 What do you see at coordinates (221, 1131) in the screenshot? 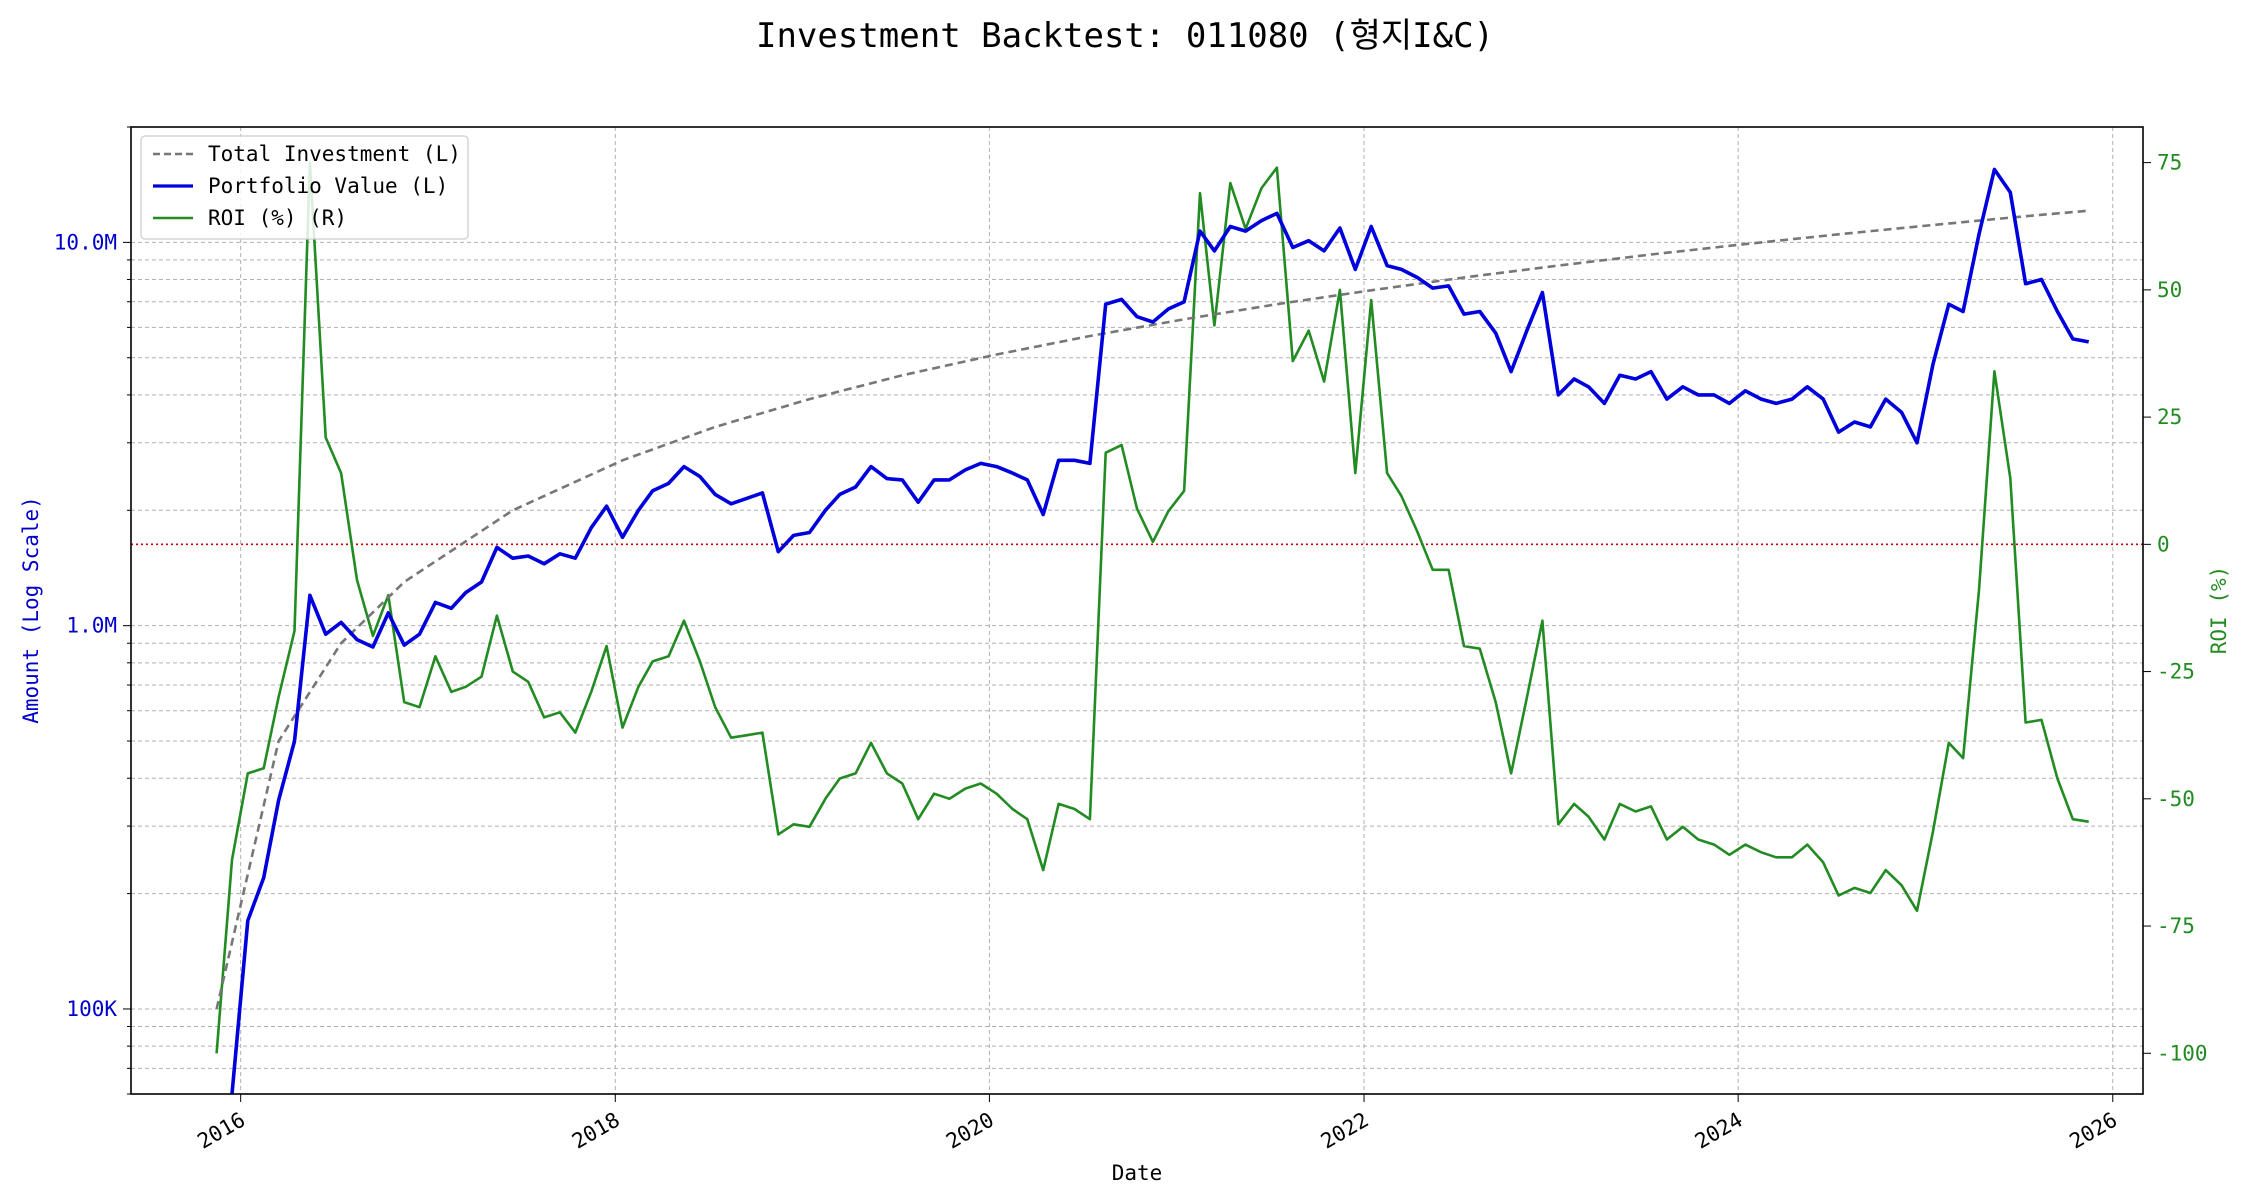
I see `x-tick-label: 2016` at bounding box center [221, 1131].